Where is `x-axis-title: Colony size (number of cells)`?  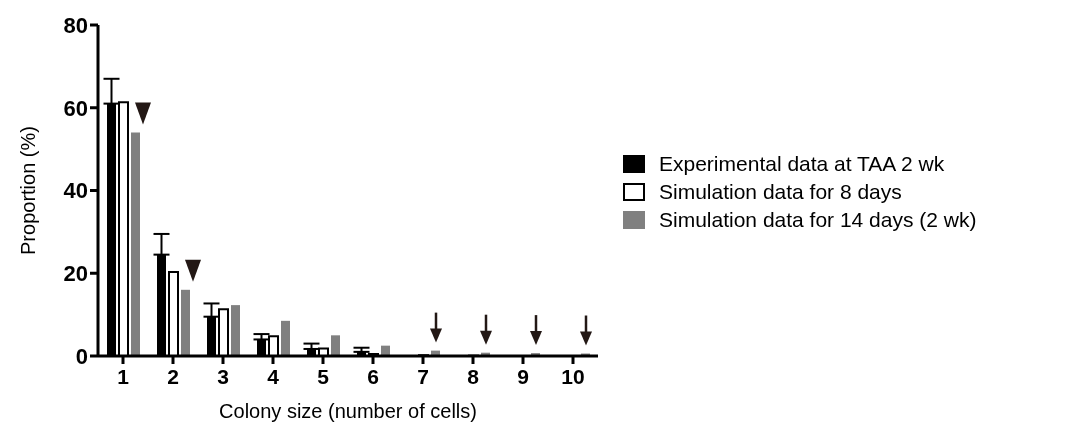
x-axis-title: Colony size (number of cells) is located at coordinates (348, 411).